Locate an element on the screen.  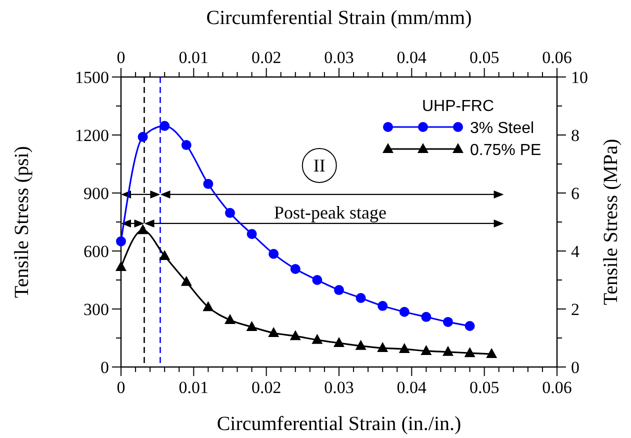
legend-label: 3% Steel is located at coordinates (502, 128).